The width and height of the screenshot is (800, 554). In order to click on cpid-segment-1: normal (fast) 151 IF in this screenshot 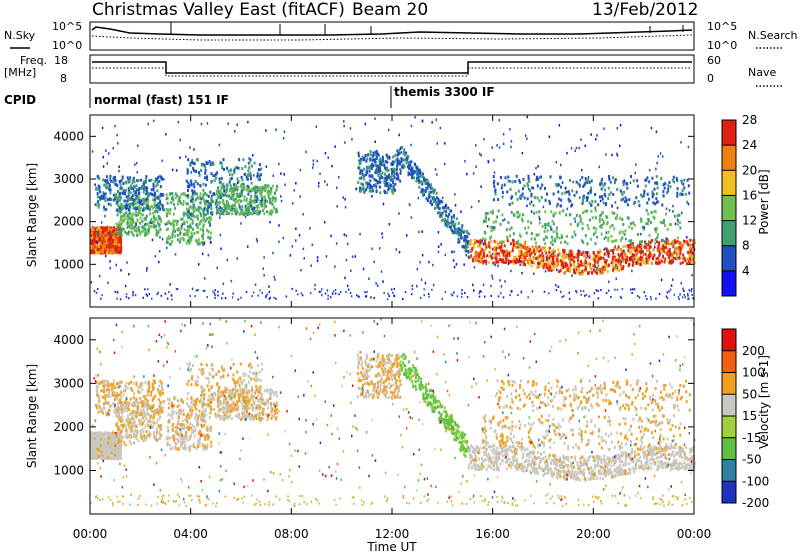, I will do `click(161, 100)`.